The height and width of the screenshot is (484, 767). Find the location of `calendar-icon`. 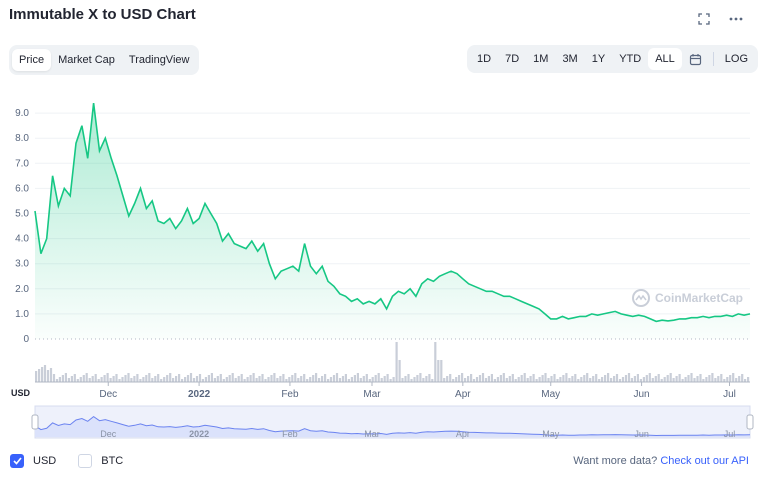

calendar-icon is located at coordinates (695, 59).